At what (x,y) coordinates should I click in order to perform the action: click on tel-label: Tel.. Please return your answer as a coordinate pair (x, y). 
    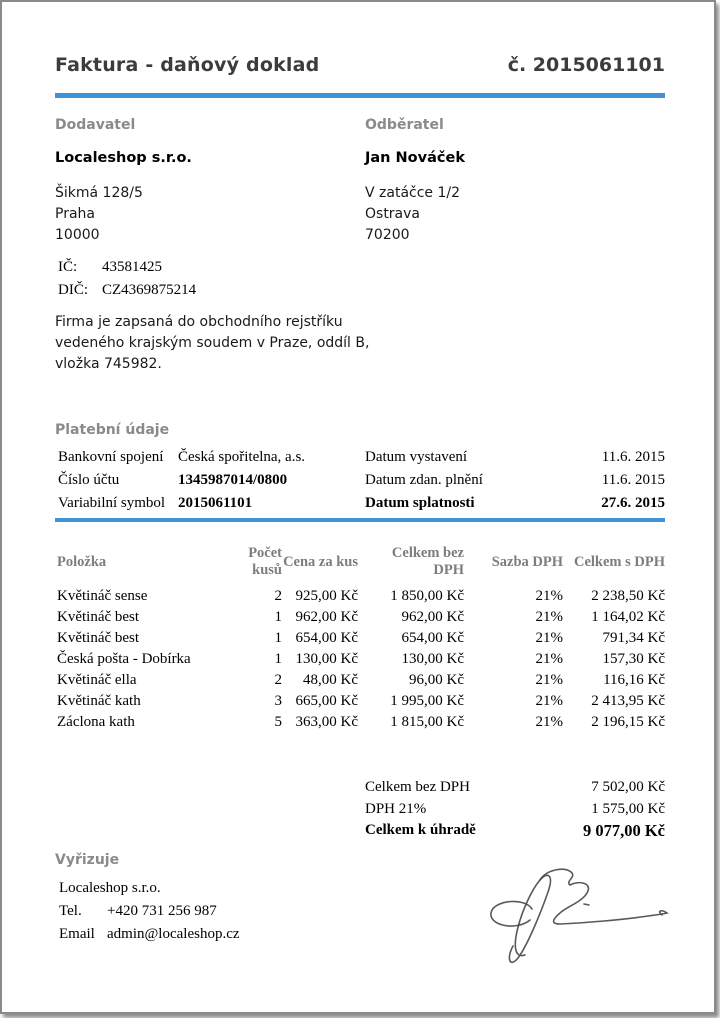
    Looking at the image, I should click on (70, 911).